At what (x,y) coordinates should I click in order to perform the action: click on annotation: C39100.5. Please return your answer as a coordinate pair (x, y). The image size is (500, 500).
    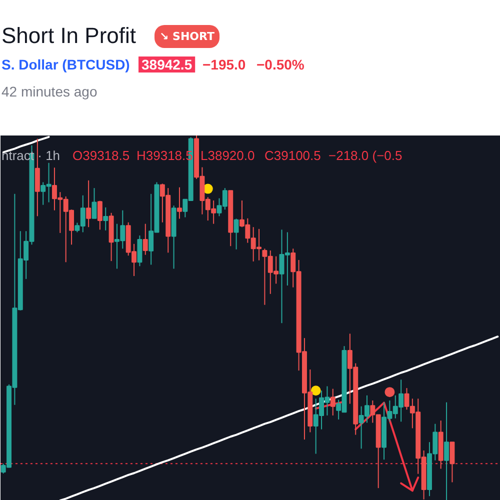
    Looking at the image, I should click on (292, 155).